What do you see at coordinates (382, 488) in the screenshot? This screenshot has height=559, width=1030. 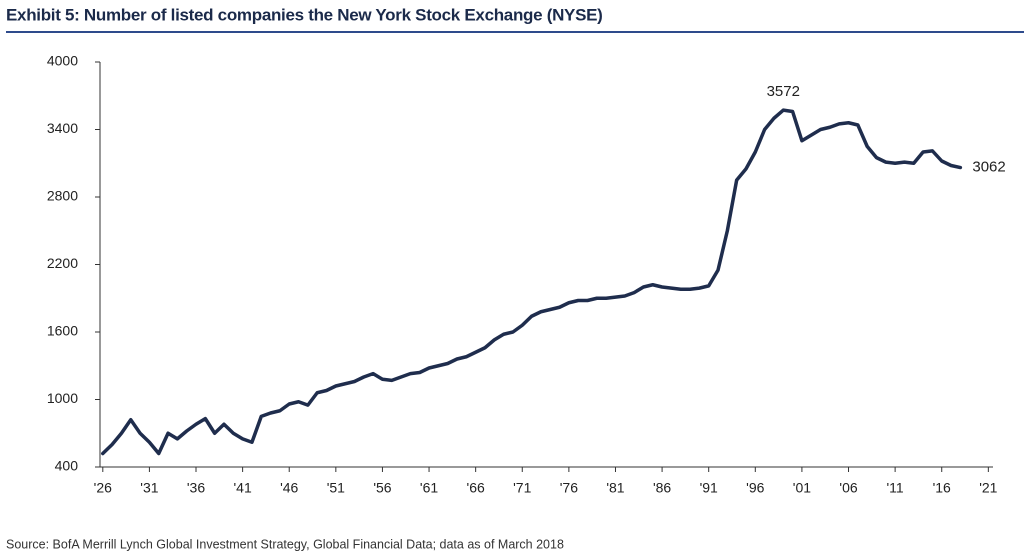 I see `x-tick-label: '56` at bounding box center [382, 488].